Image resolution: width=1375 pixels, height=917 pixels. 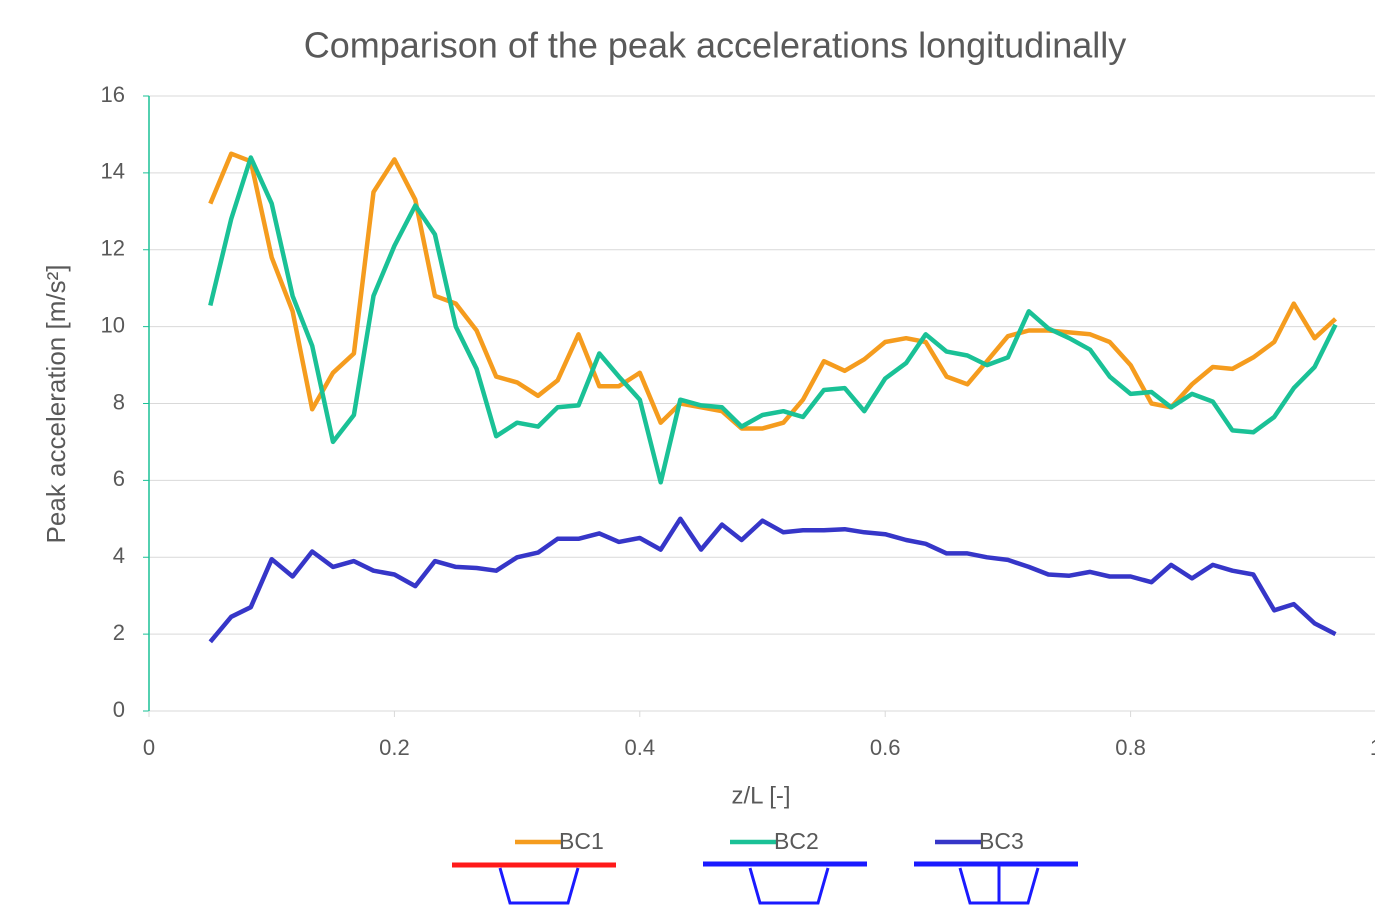 What do you see at coordinates (581, 841) in the screenshot?
I see `legend-label: BC1` at bounding box center [581, 841].